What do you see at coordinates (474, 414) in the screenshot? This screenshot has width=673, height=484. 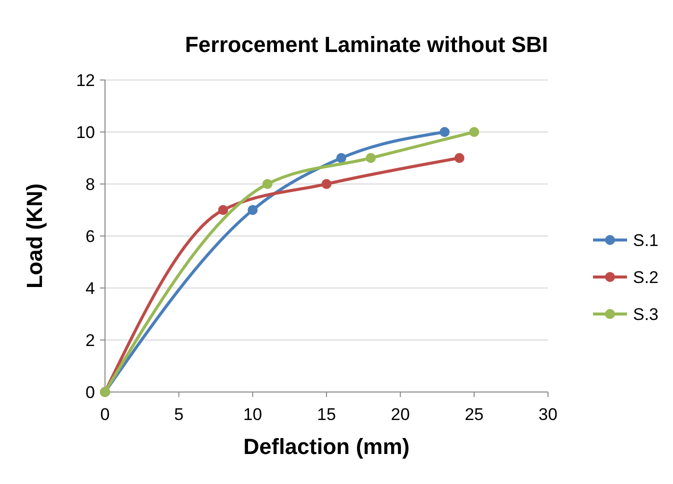 I see `x-tick-label: 25` at bounding box center [474, 414].